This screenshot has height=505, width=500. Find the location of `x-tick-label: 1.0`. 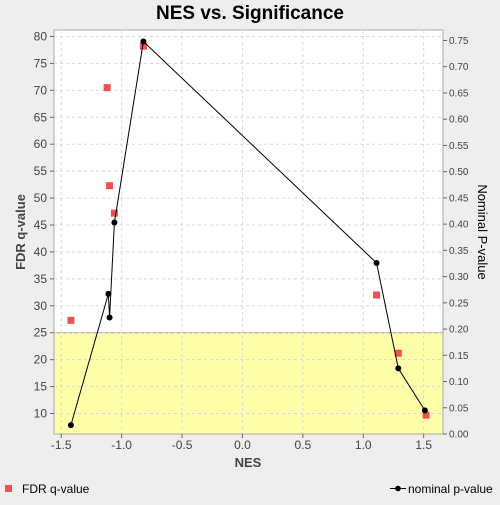

x-tick-label: 1.0 is located at coordinates (363, 445).